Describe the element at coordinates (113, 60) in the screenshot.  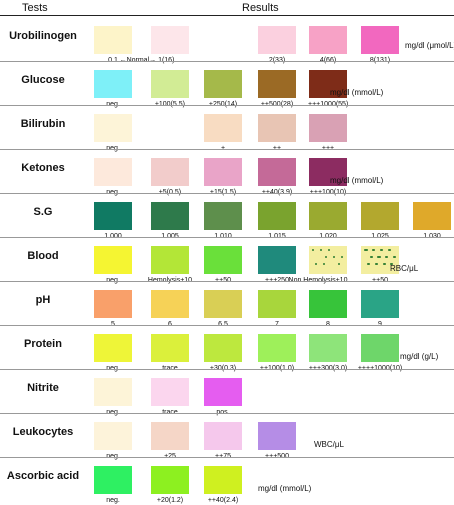
I see `result-label: 0.1` at that location.